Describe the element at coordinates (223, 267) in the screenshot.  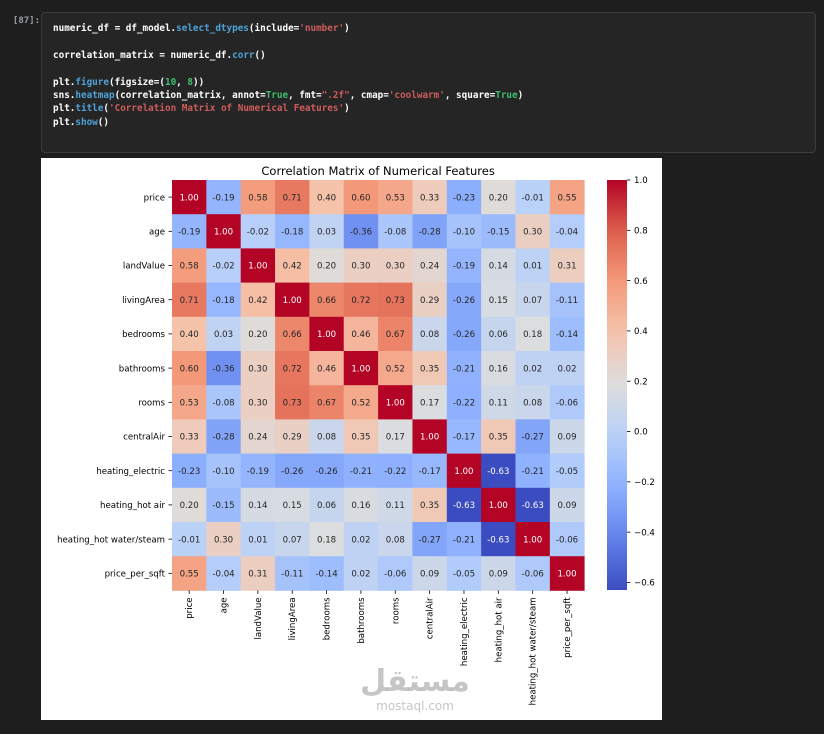
I see `heatmap-annotation: -0.02` at that location.